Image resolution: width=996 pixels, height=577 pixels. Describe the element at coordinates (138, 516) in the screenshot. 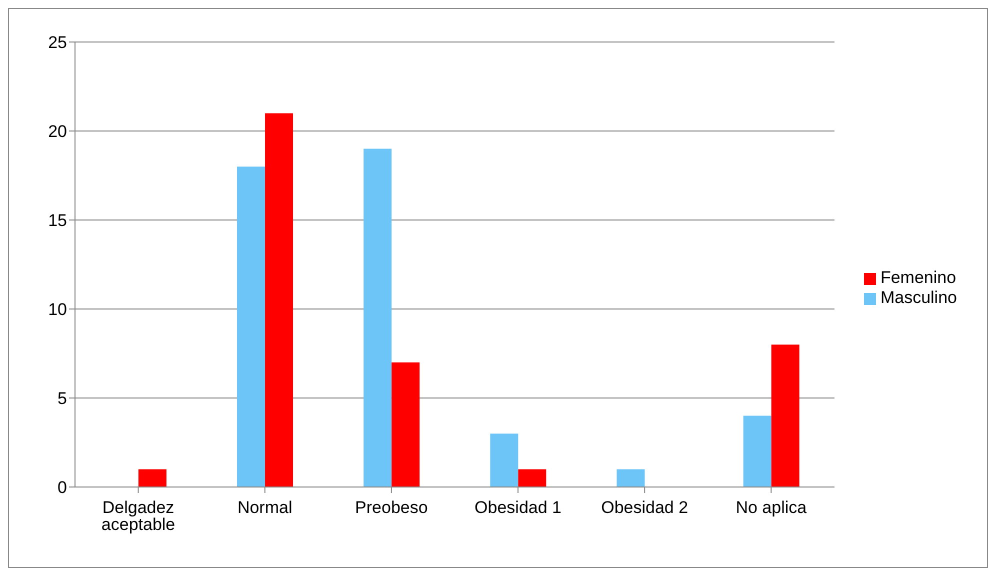

I see `x-tick-label: Delgadez aceptable` at that location.